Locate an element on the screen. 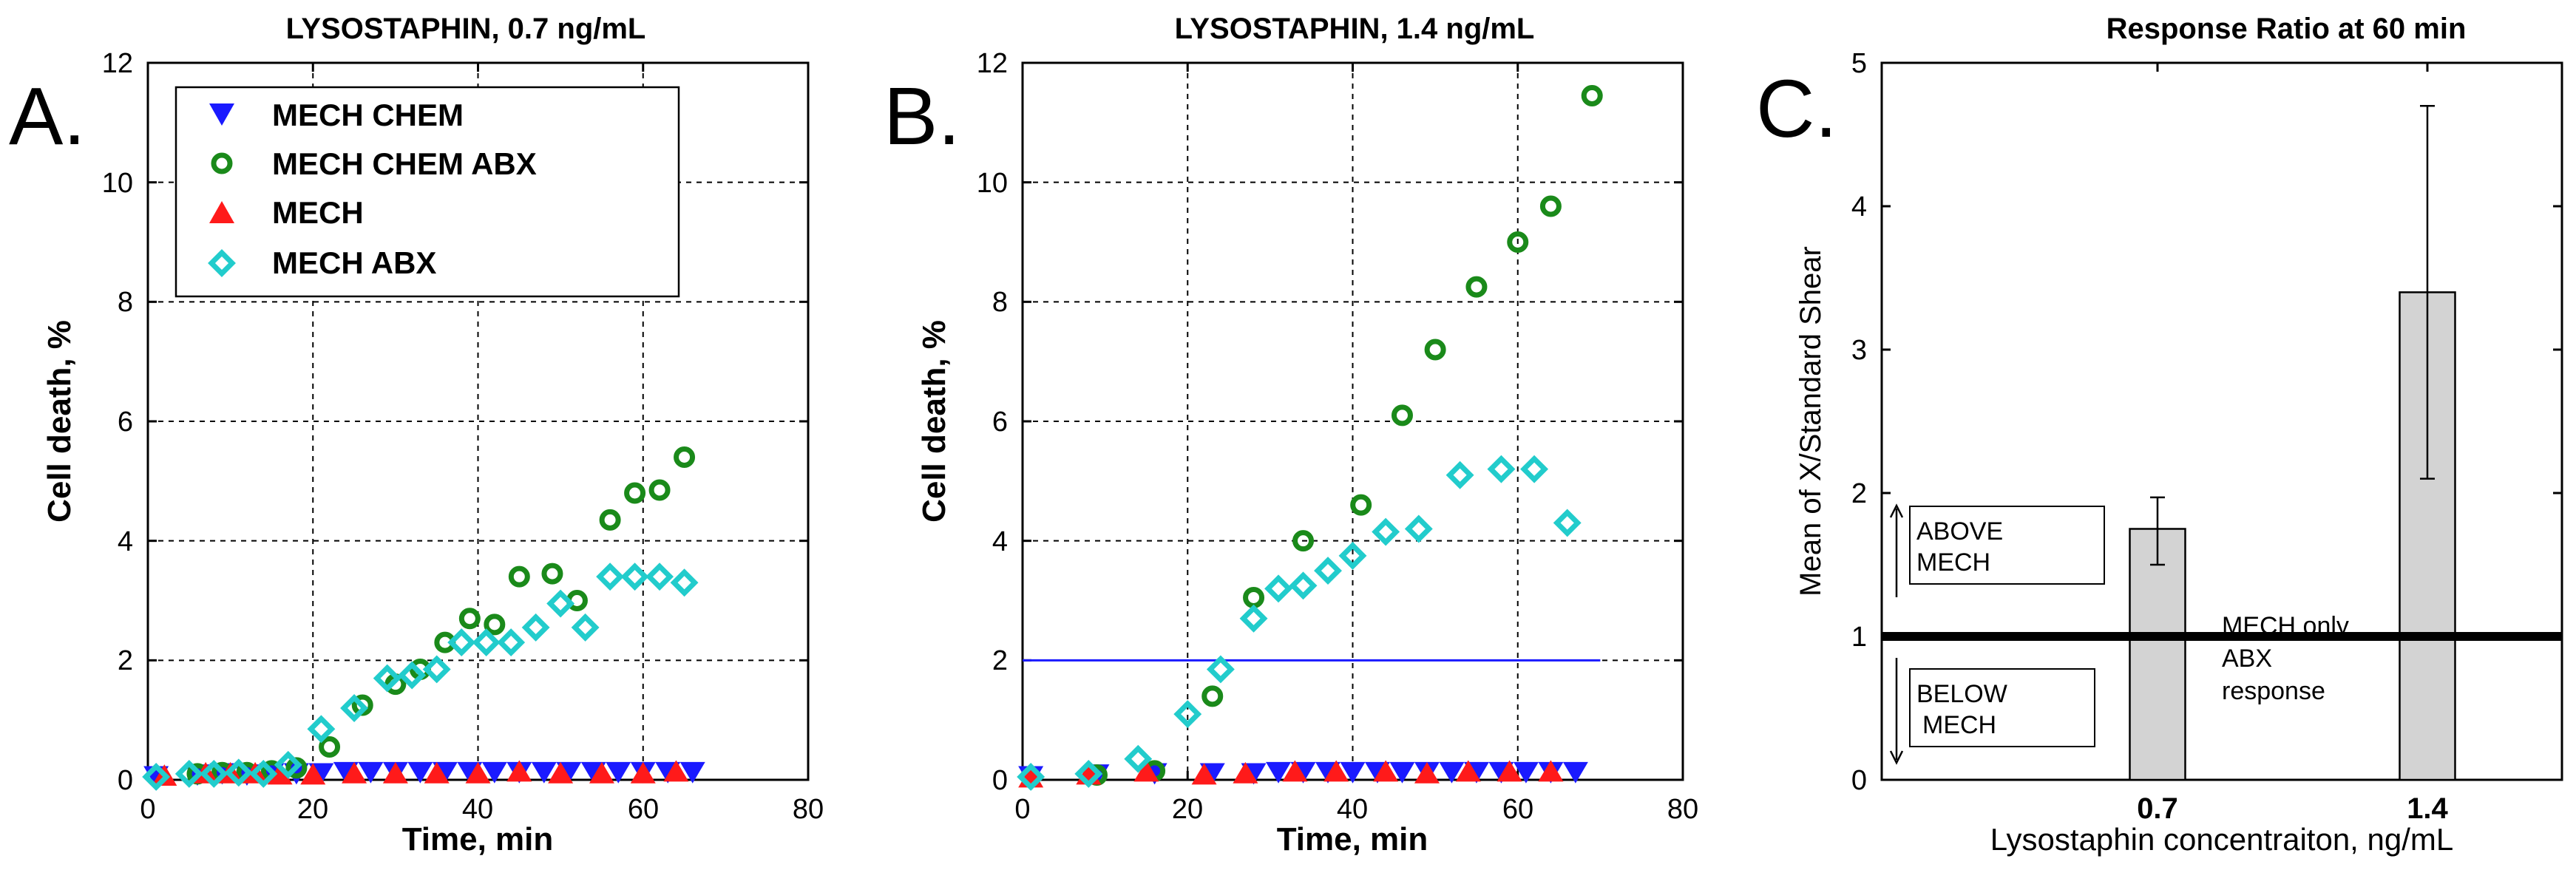  series-mech-abx is located at coordinates (1299, 623).